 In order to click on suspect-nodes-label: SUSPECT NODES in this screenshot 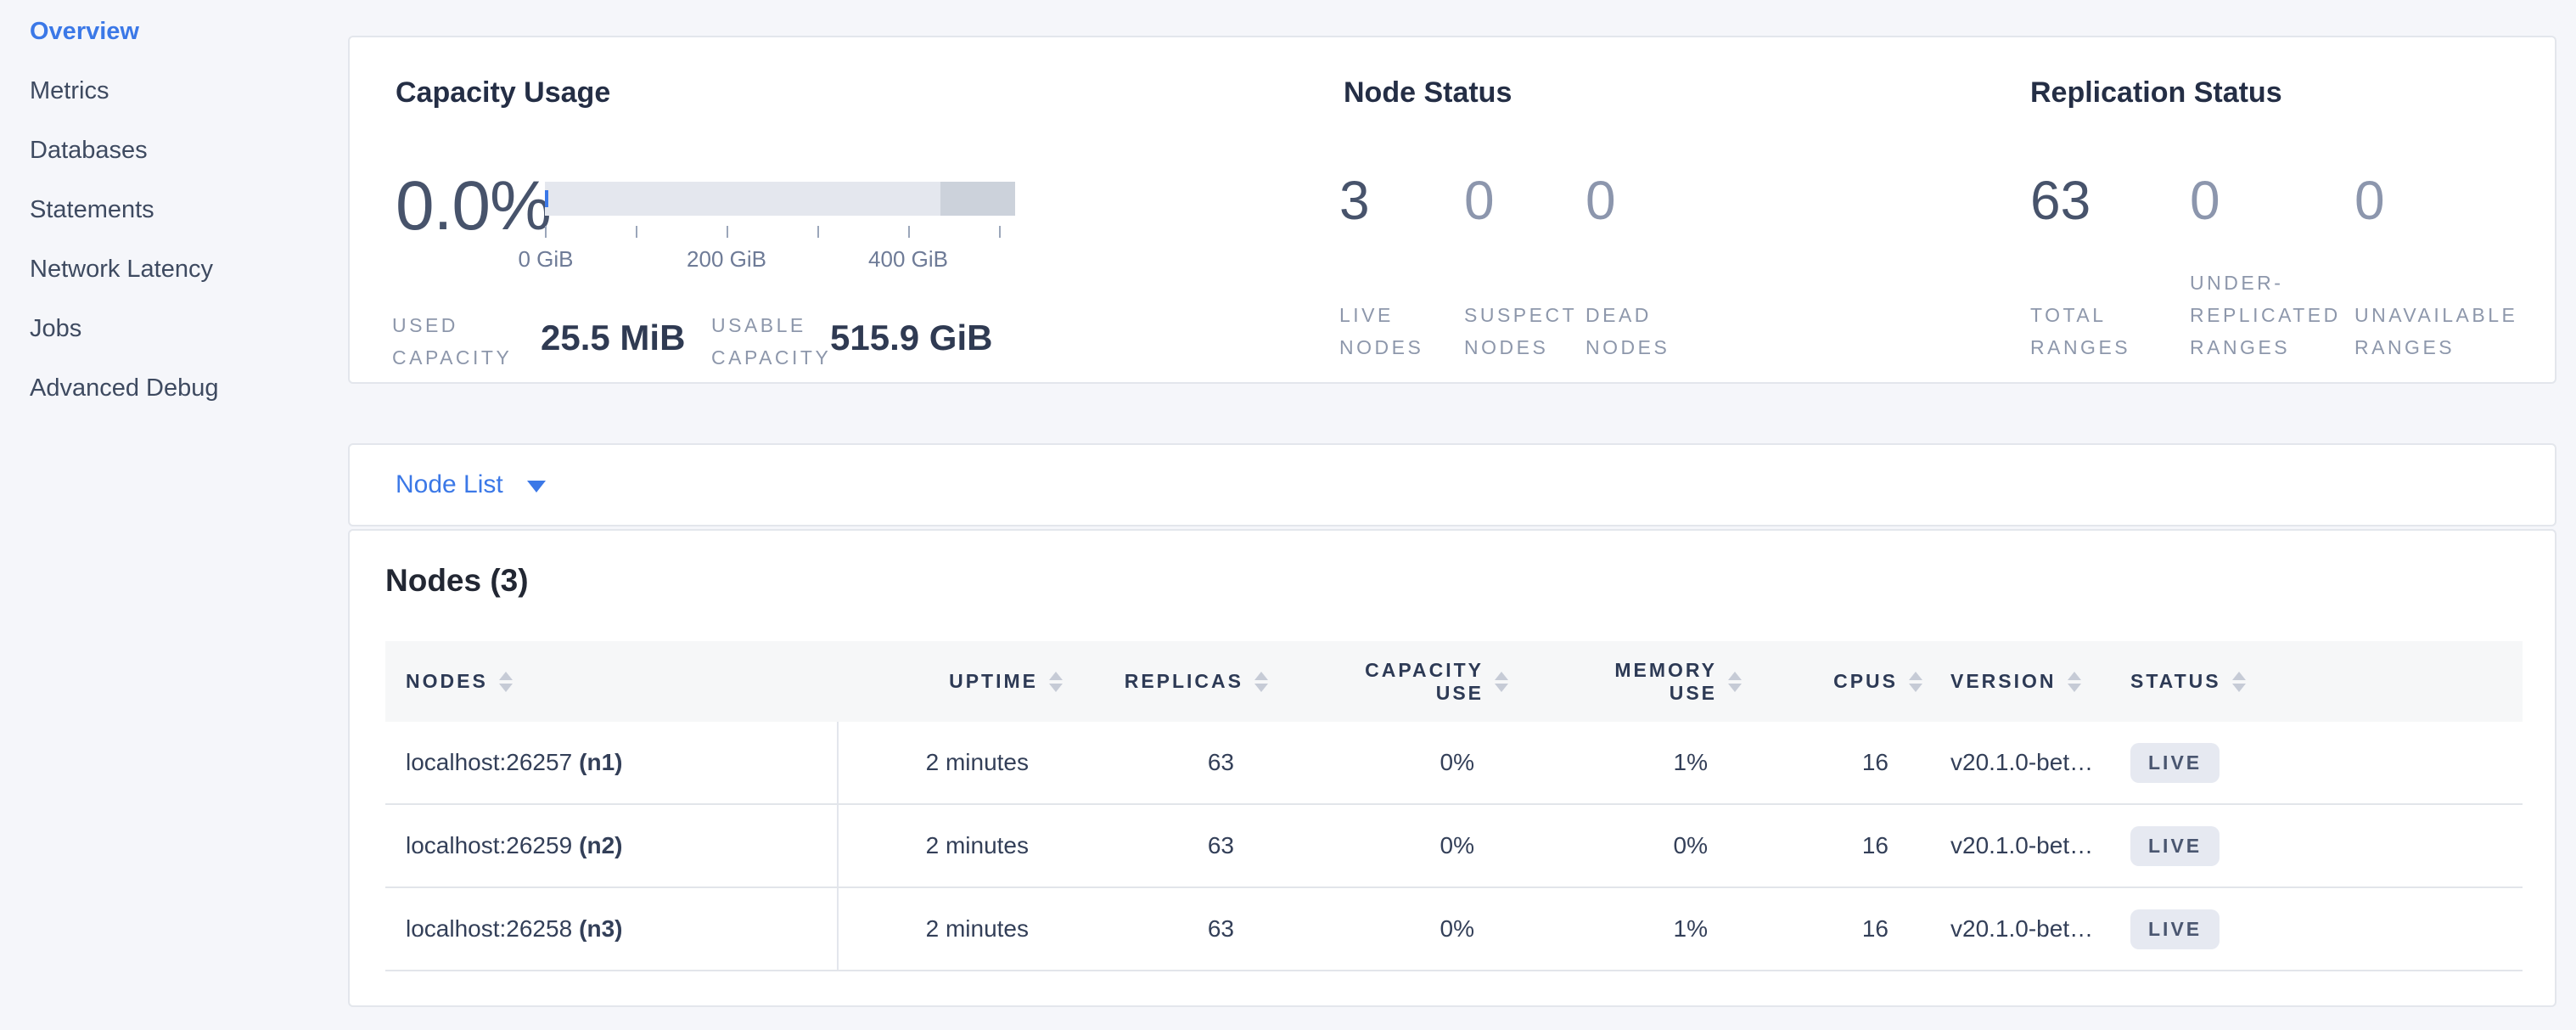, I will do `click(1520, 331)`.